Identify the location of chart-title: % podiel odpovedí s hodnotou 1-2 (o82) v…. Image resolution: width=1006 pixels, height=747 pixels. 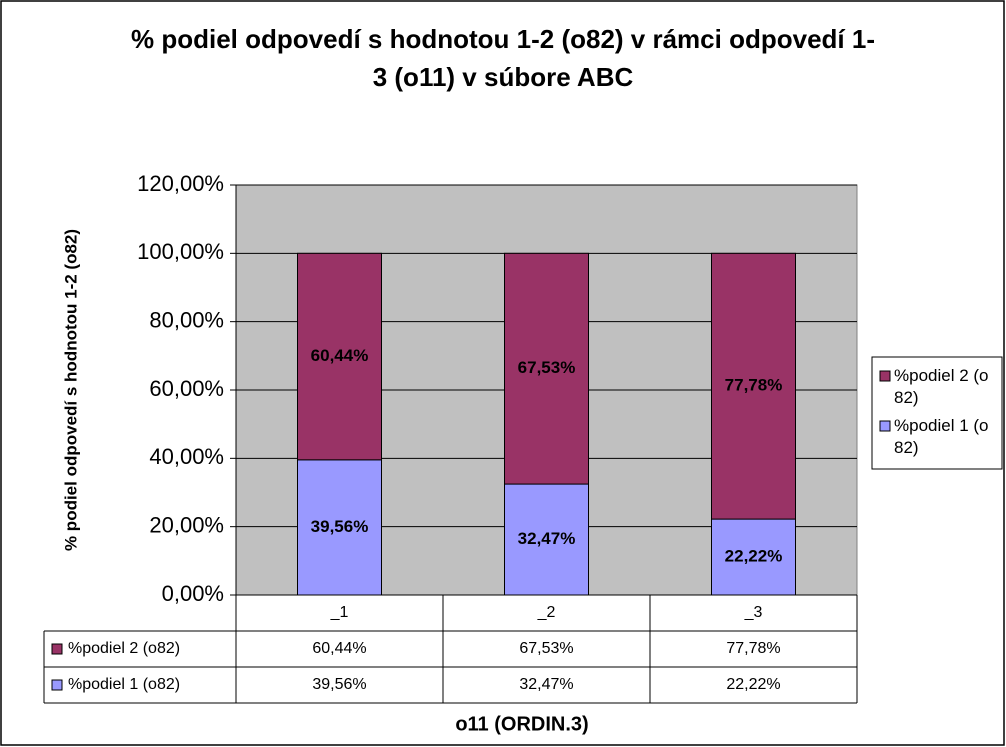
(503, 58).